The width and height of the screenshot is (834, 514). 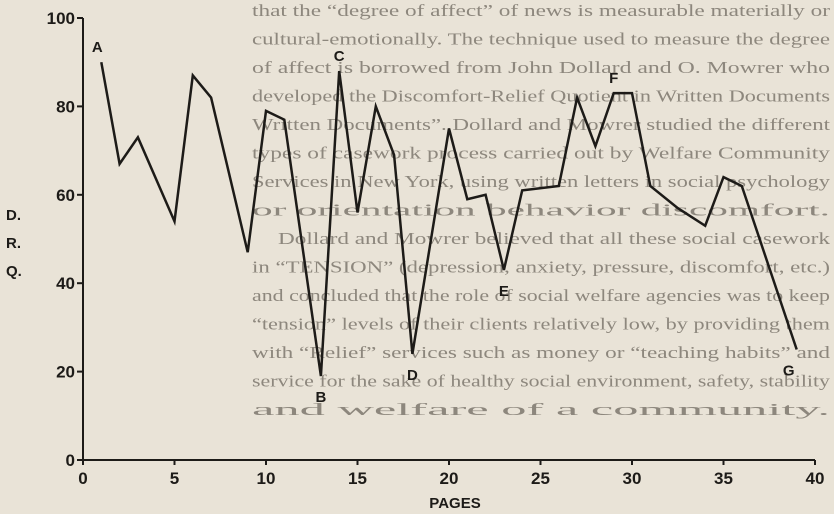 I want to click on point-label: A, so click(x=97, y=47).